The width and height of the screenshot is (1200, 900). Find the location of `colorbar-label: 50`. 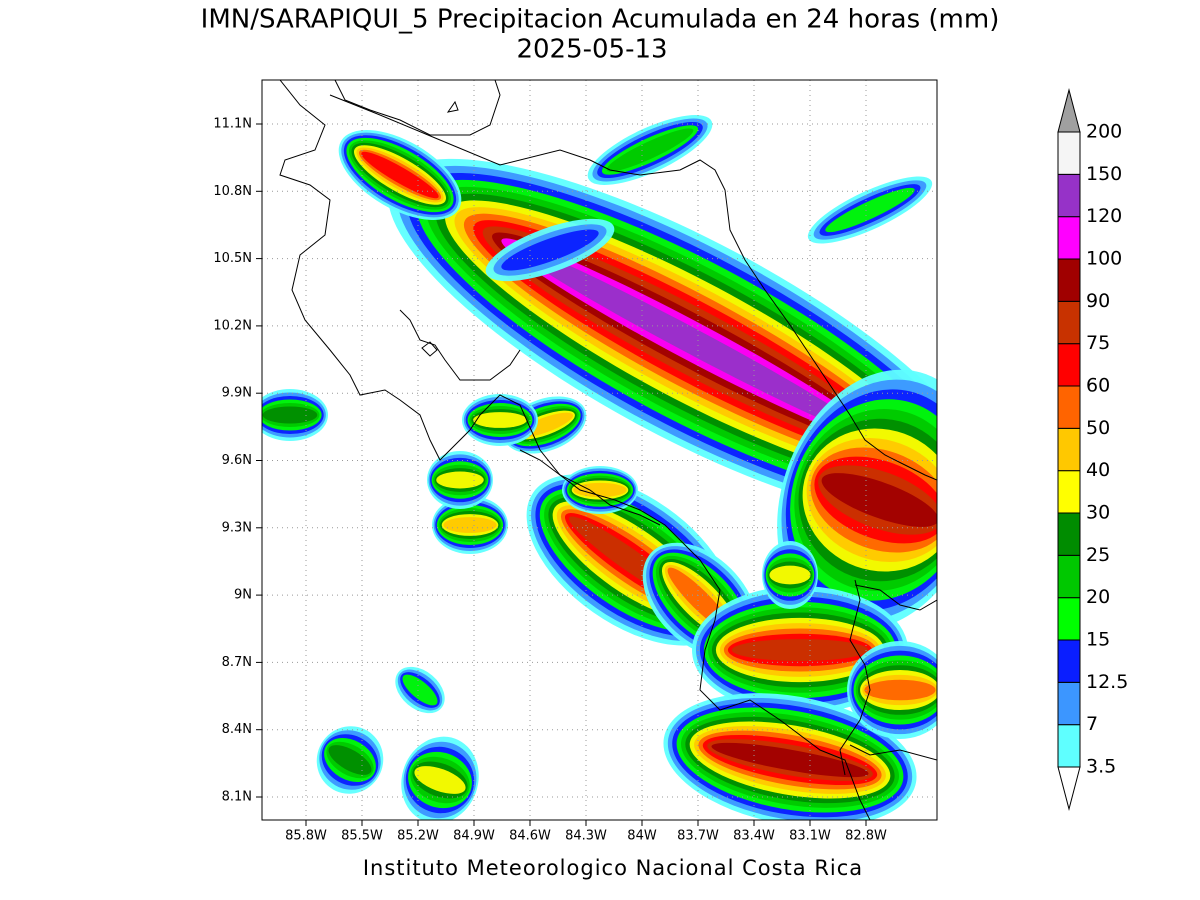

colorbar-label: 50 is located at coordinates (1098, 428).